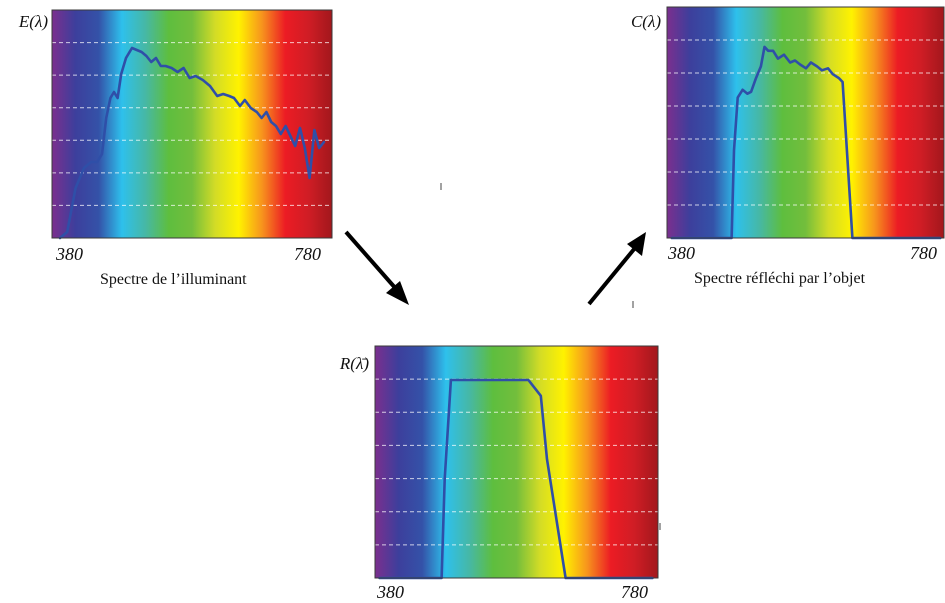  What do you see at coordinates (634, 592) in the screenshot?
I see `reflectance-tick-label-780: 780` at bounding box center [634, 592].